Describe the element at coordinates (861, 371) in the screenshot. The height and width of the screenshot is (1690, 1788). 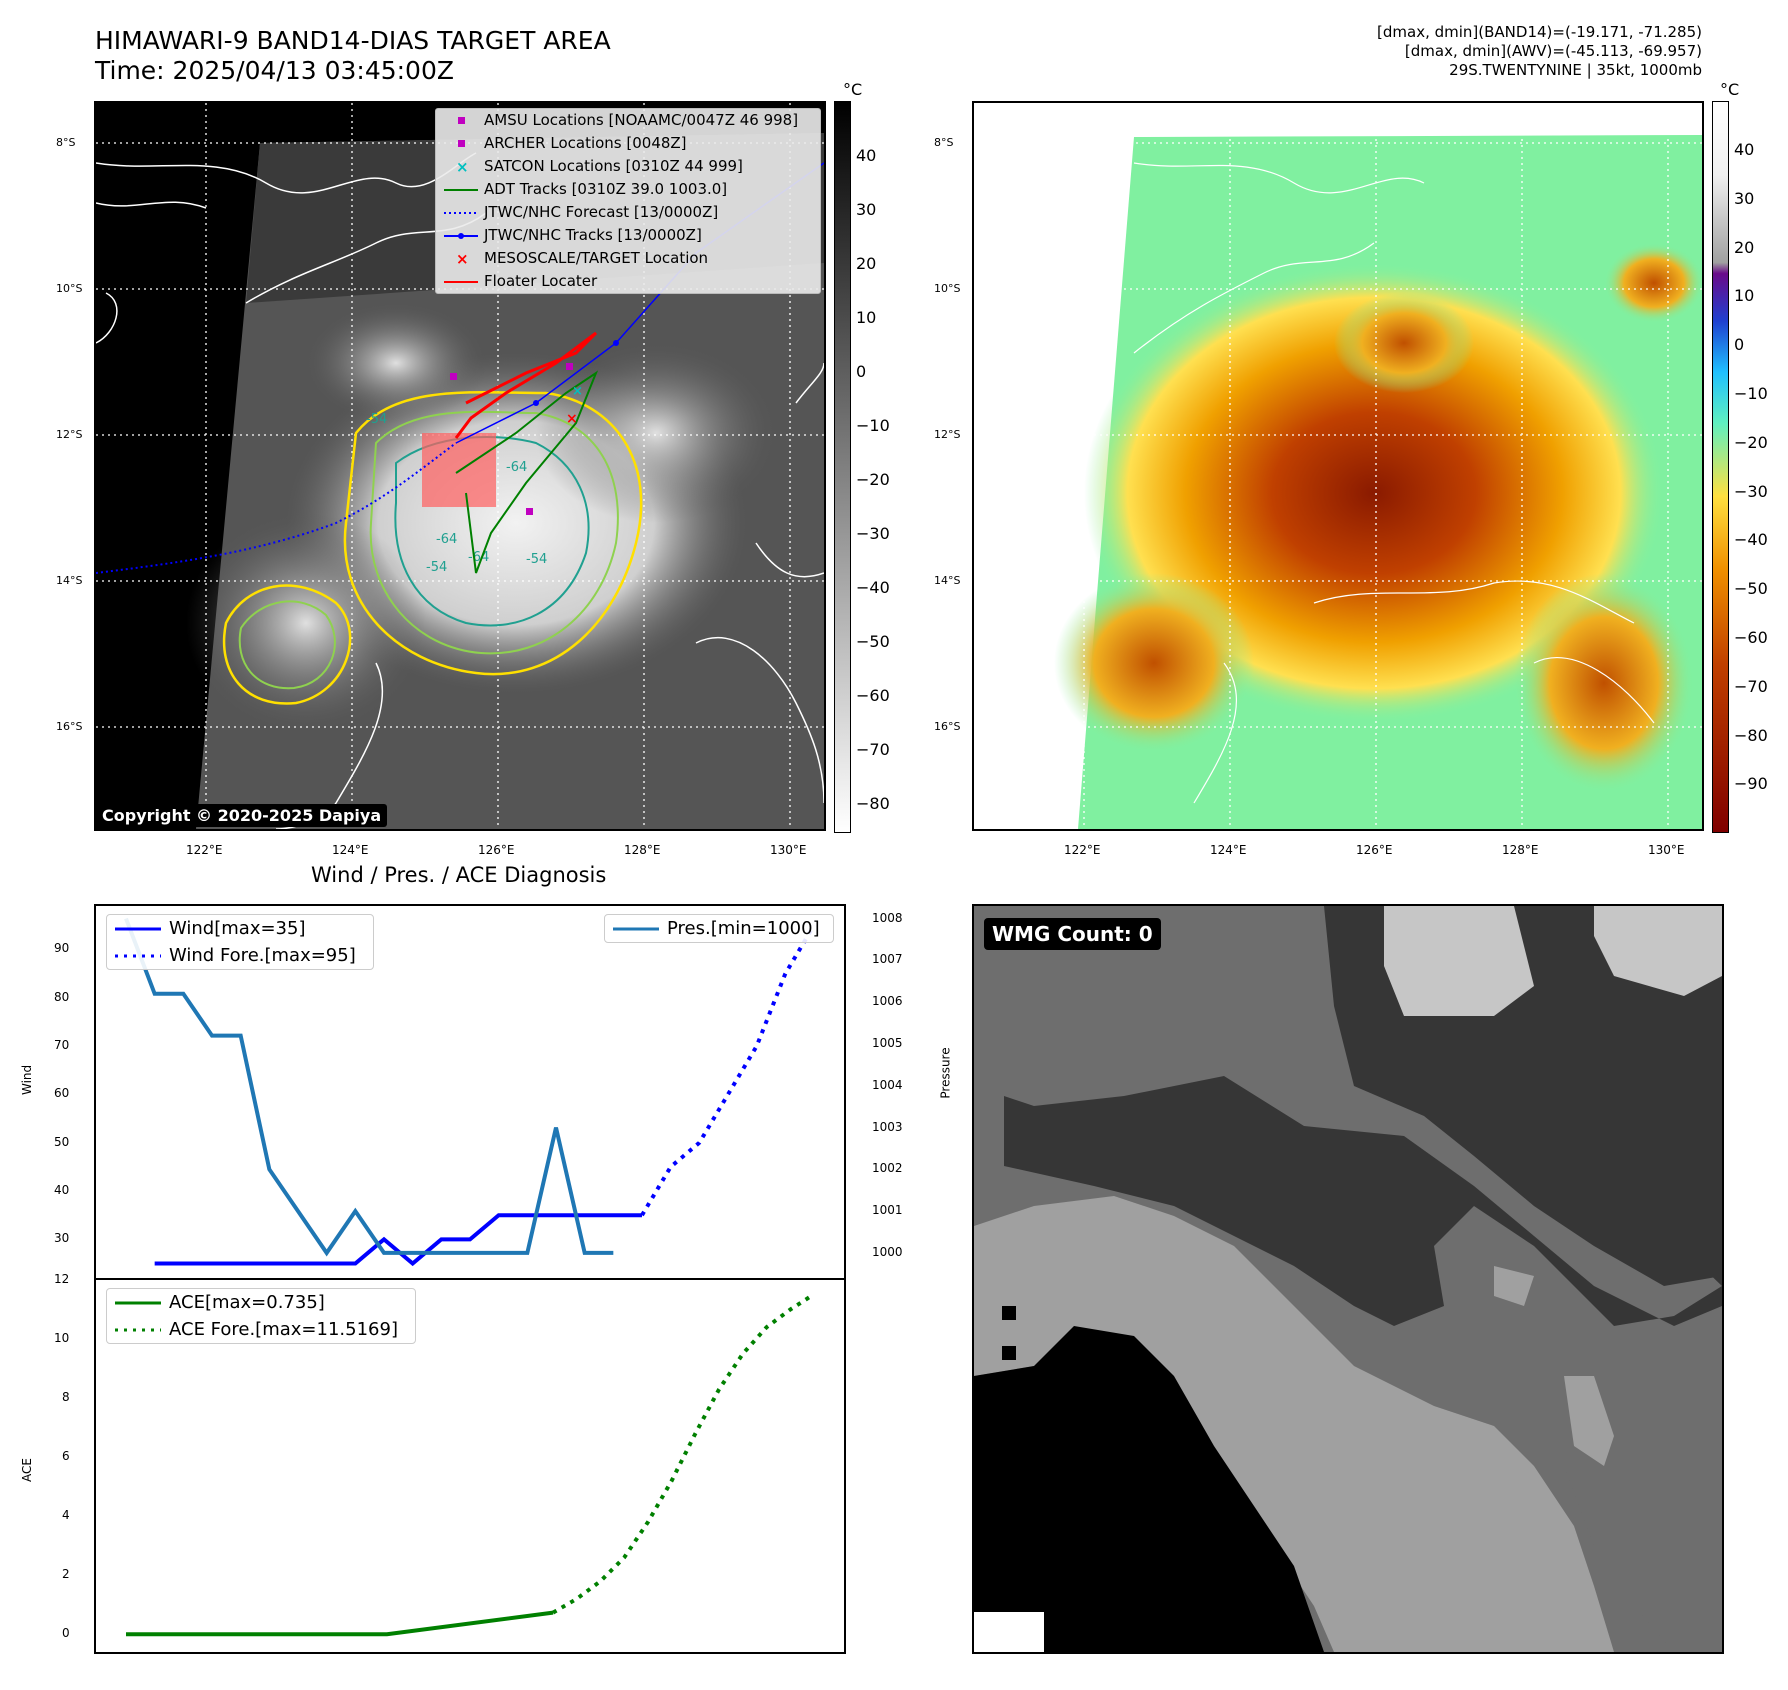
I see `colorbar-tick-label: 0` at that location.